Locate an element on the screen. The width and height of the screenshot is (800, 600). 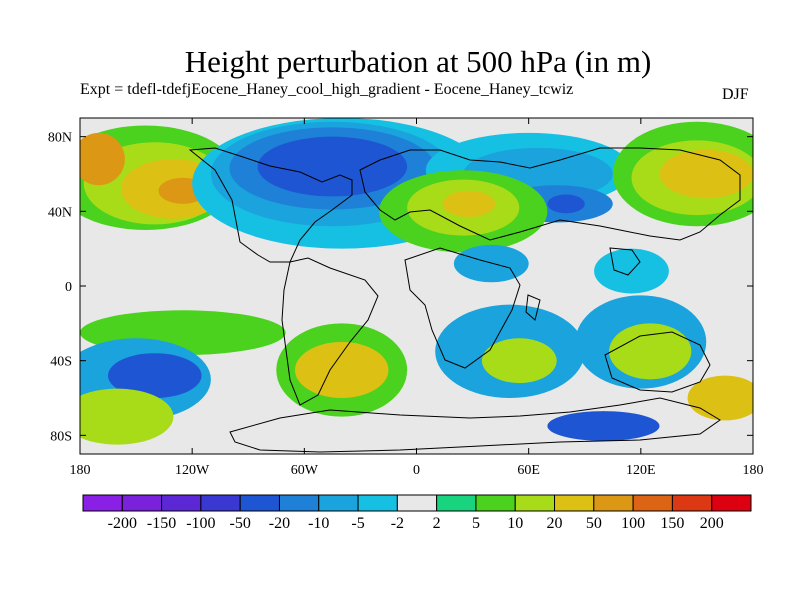
colorbar-label: -2 is located at coordinates (397, 523).